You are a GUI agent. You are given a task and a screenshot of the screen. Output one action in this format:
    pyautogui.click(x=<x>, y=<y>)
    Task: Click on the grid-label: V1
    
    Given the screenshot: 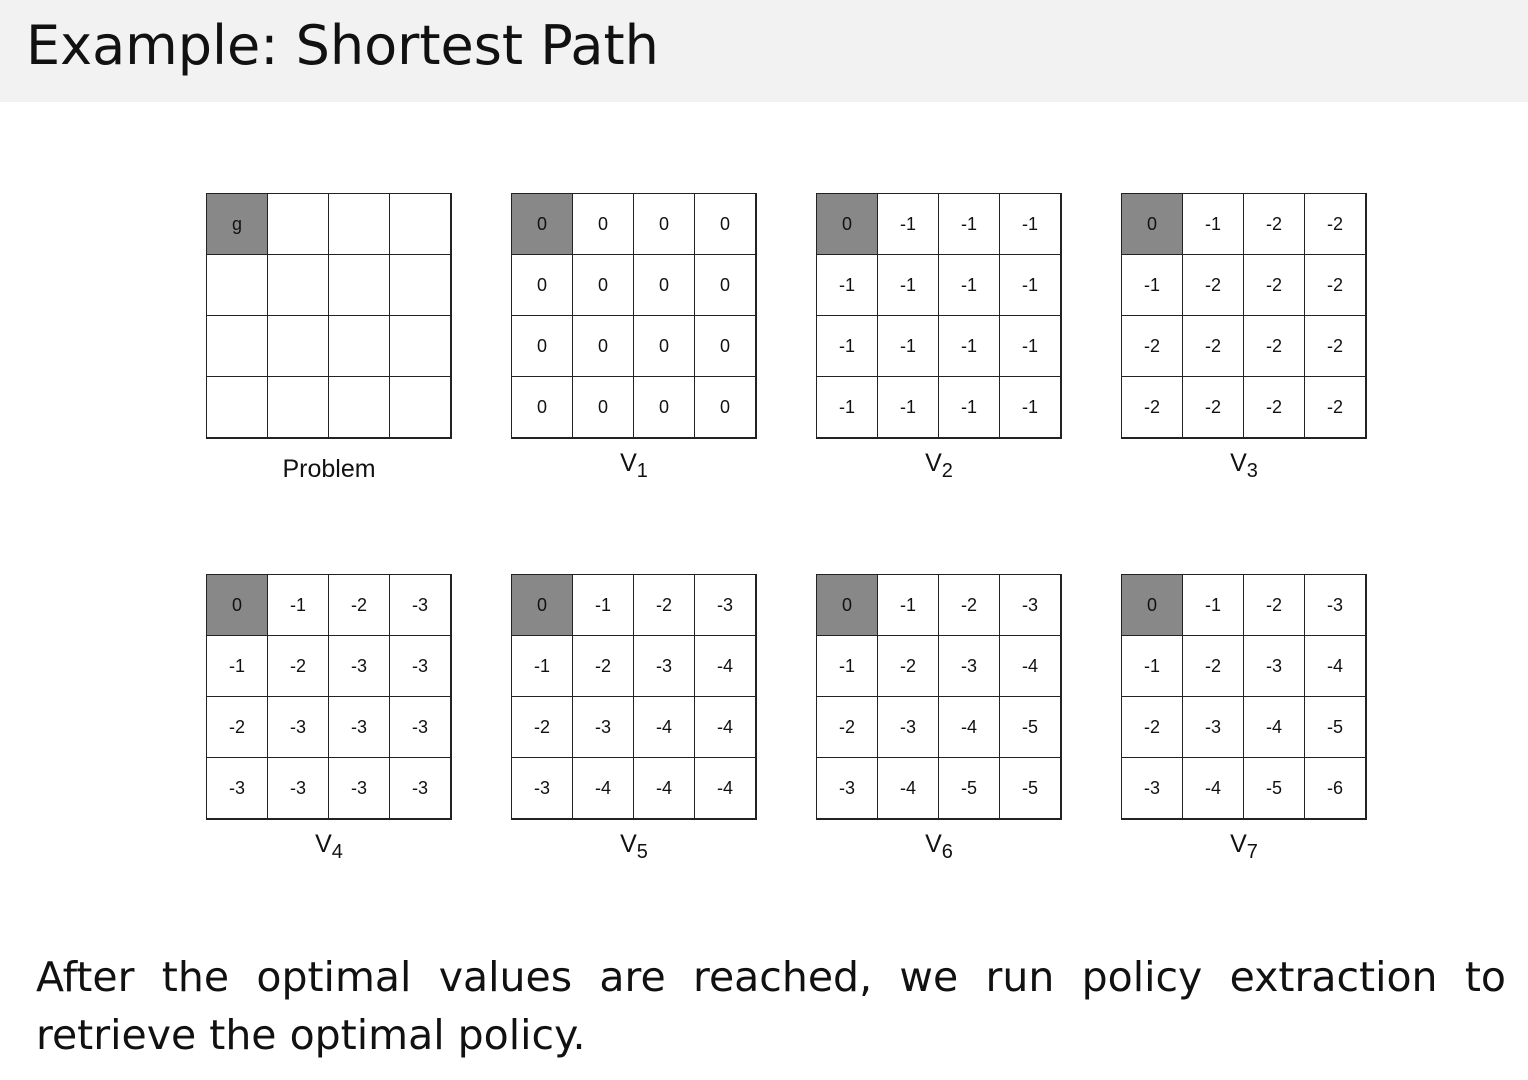 What is the action you would take?
    pyautogui.click(x=634, y=466)
    